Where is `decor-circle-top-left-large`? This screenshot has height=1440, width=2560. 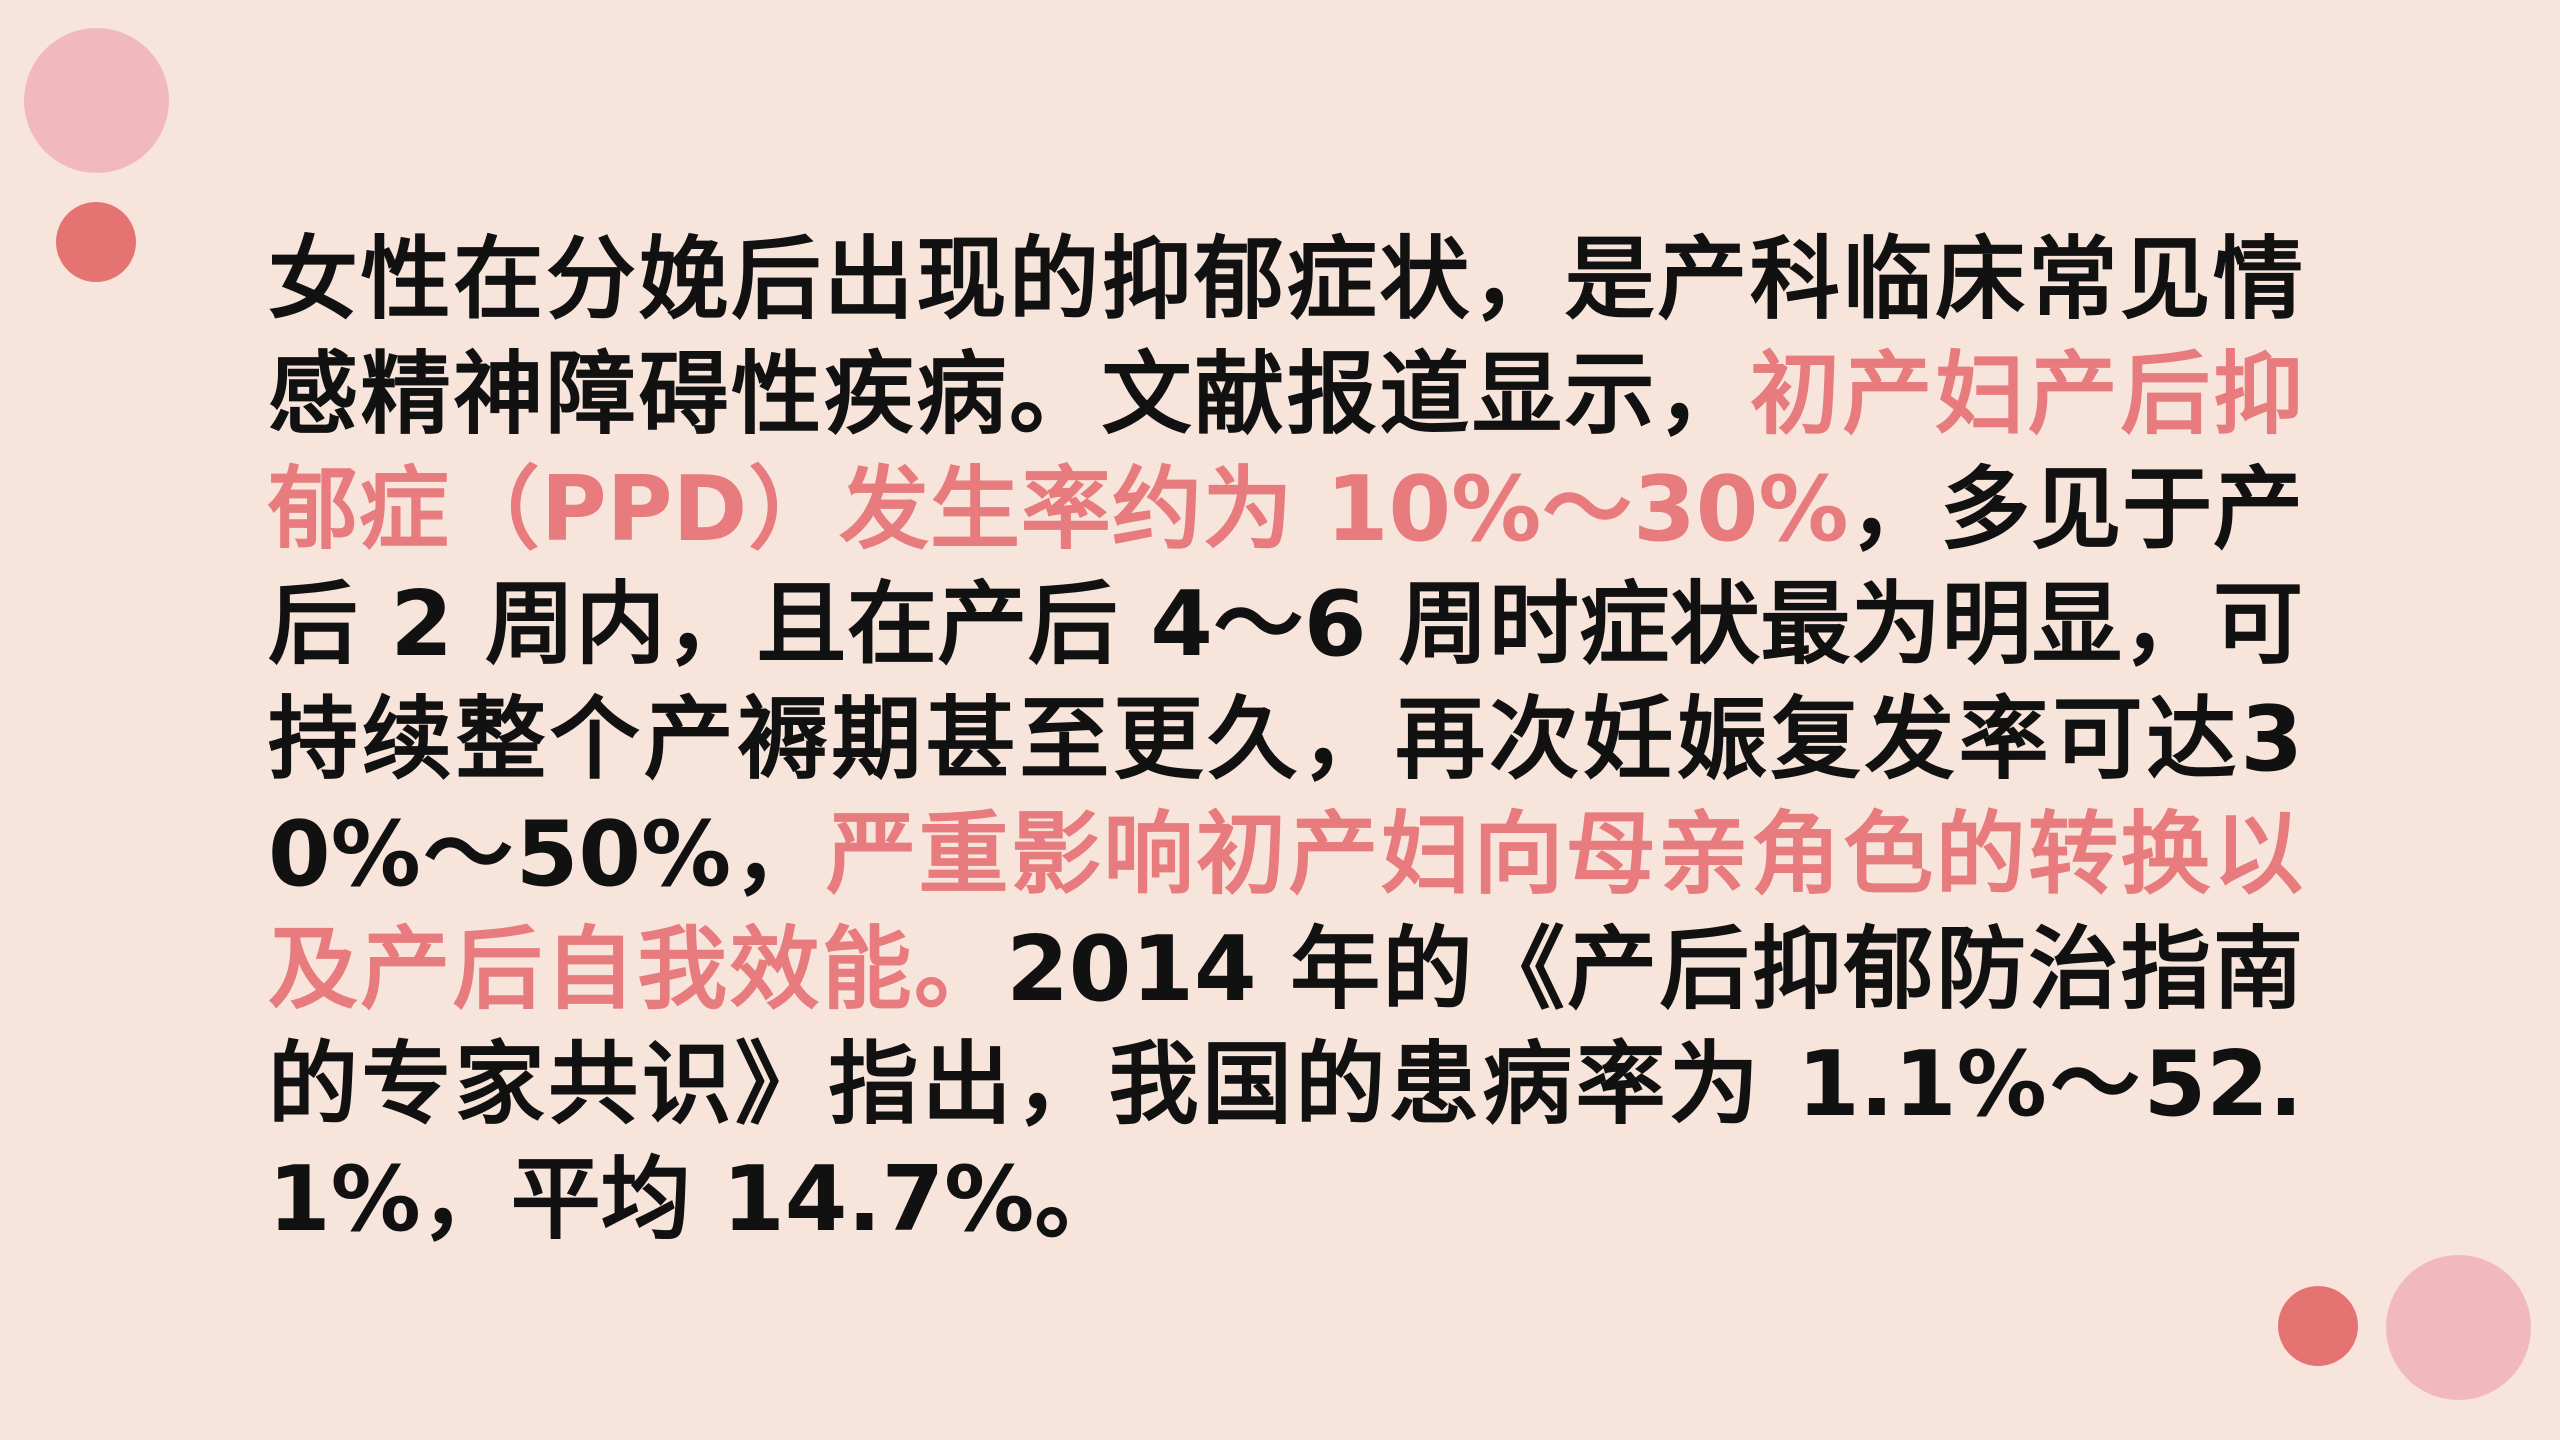
decor-circle-top-left-large is located at coordinates (96, 100).